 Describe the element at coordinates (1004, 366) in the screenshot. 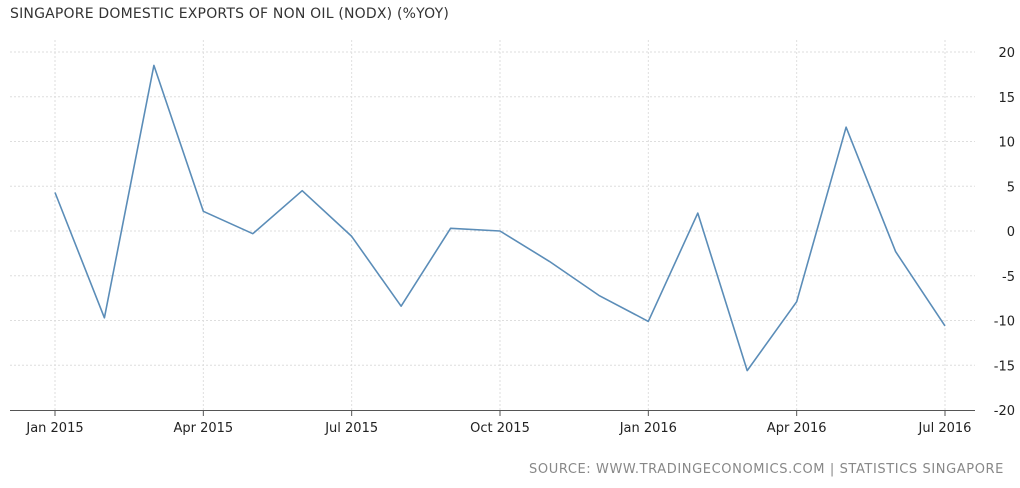

I see `y-tick-label: -15` at that location.